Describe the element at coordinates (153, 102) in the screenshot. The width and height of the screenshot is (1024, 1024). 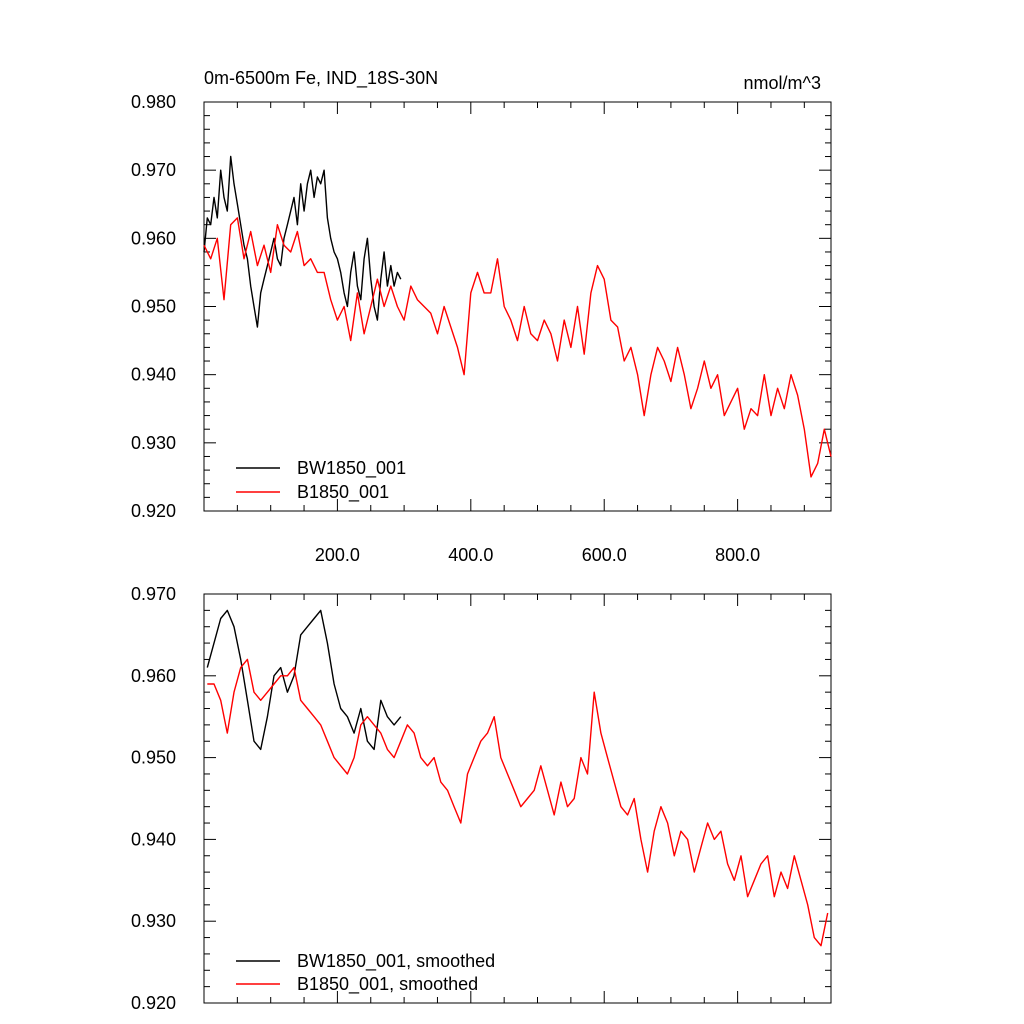
I see `y-tick-label: 0.980` at that location.